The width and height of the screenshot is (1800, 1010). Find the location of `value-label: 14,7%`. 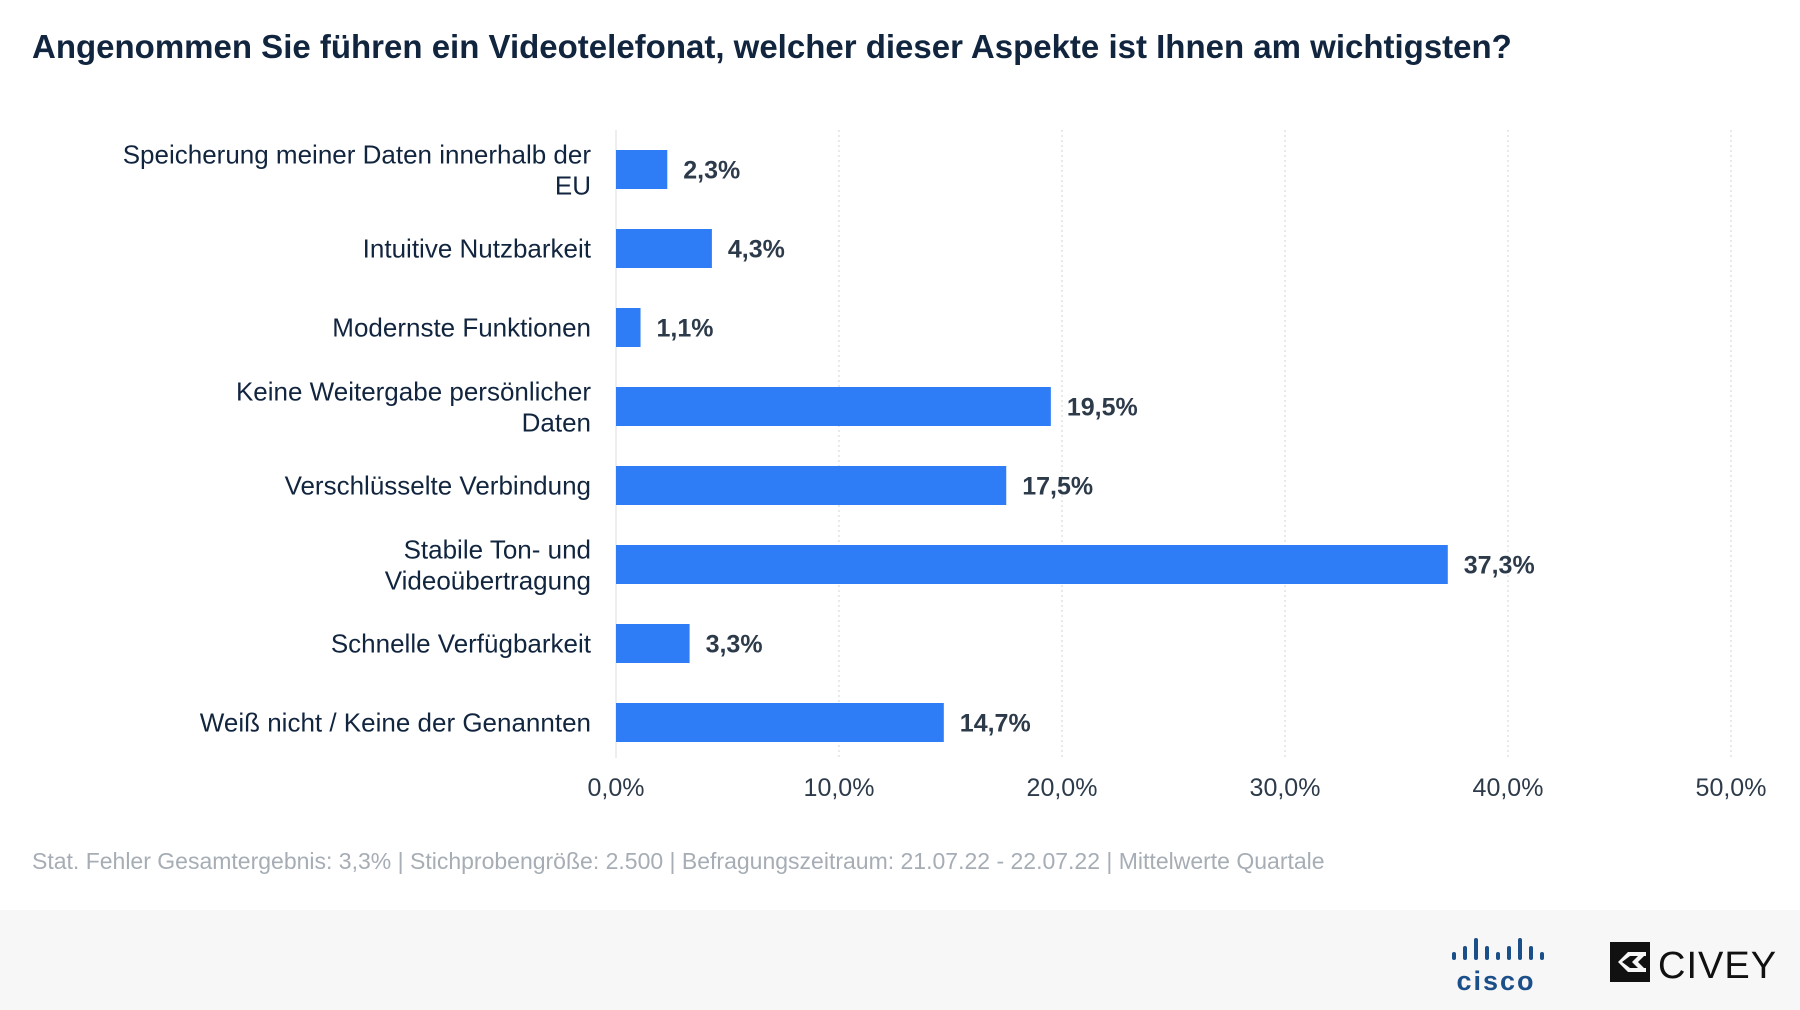

value-label: 14,7% is located at coordinates (995, 724).